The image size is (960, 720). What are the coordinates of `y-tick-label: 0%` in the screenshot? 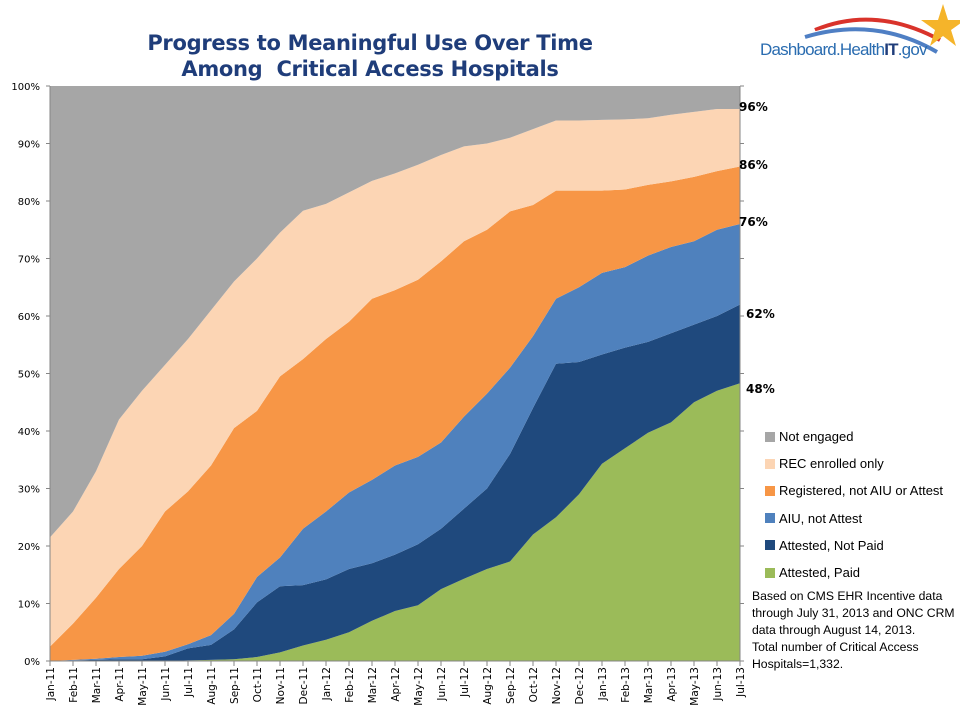 It's located at (32, 662).